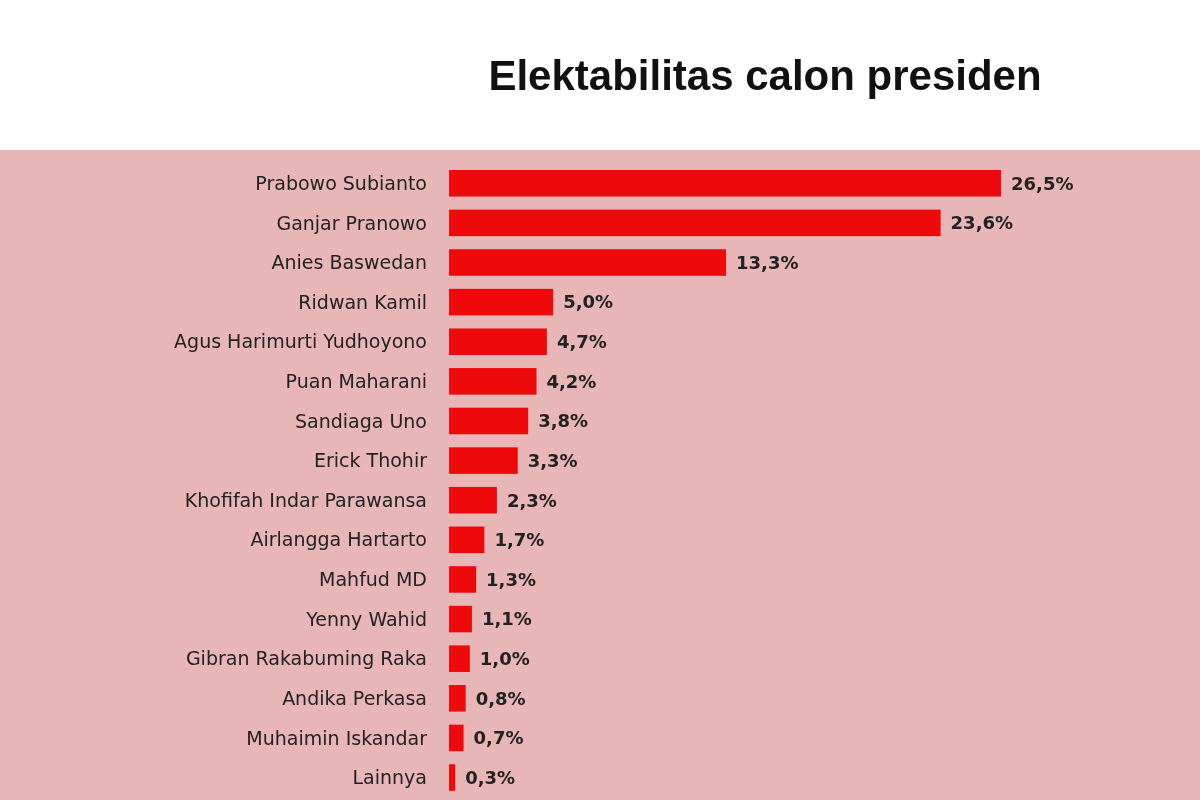 The height and width of the screenshot is (800, 1200). I want to click on y-tick-label: Khofifah Indar Parawansa, so click(305, 499).